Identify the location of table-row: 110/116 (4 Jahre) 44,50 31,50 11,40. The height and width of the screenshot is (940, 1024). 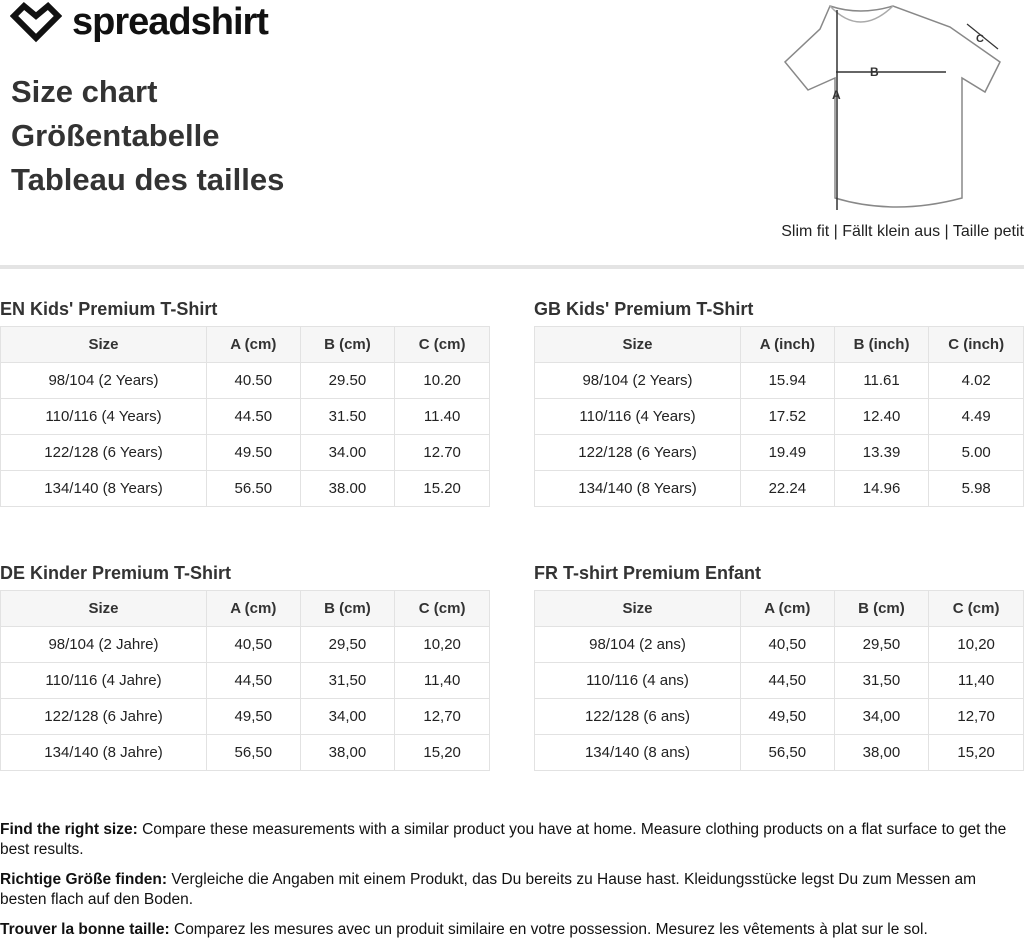
(245, 680).